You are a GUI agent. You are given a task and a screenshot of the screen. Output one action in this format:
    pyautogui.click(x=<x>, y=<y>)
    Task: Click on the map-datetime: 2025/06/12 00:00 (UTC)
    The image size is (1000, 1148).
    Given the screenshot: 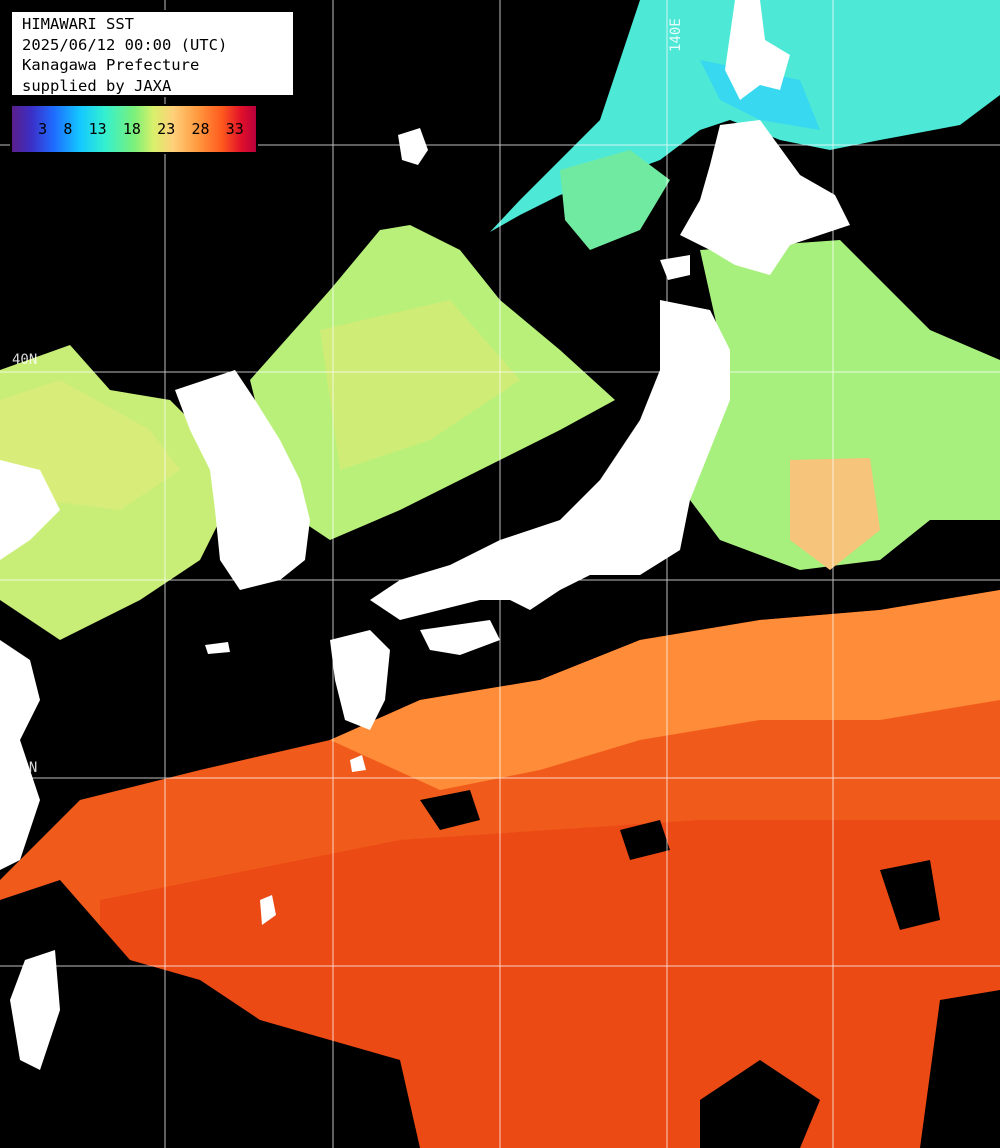 What is the action you would take?
    pyautogui.click(x=125, y=44)
    